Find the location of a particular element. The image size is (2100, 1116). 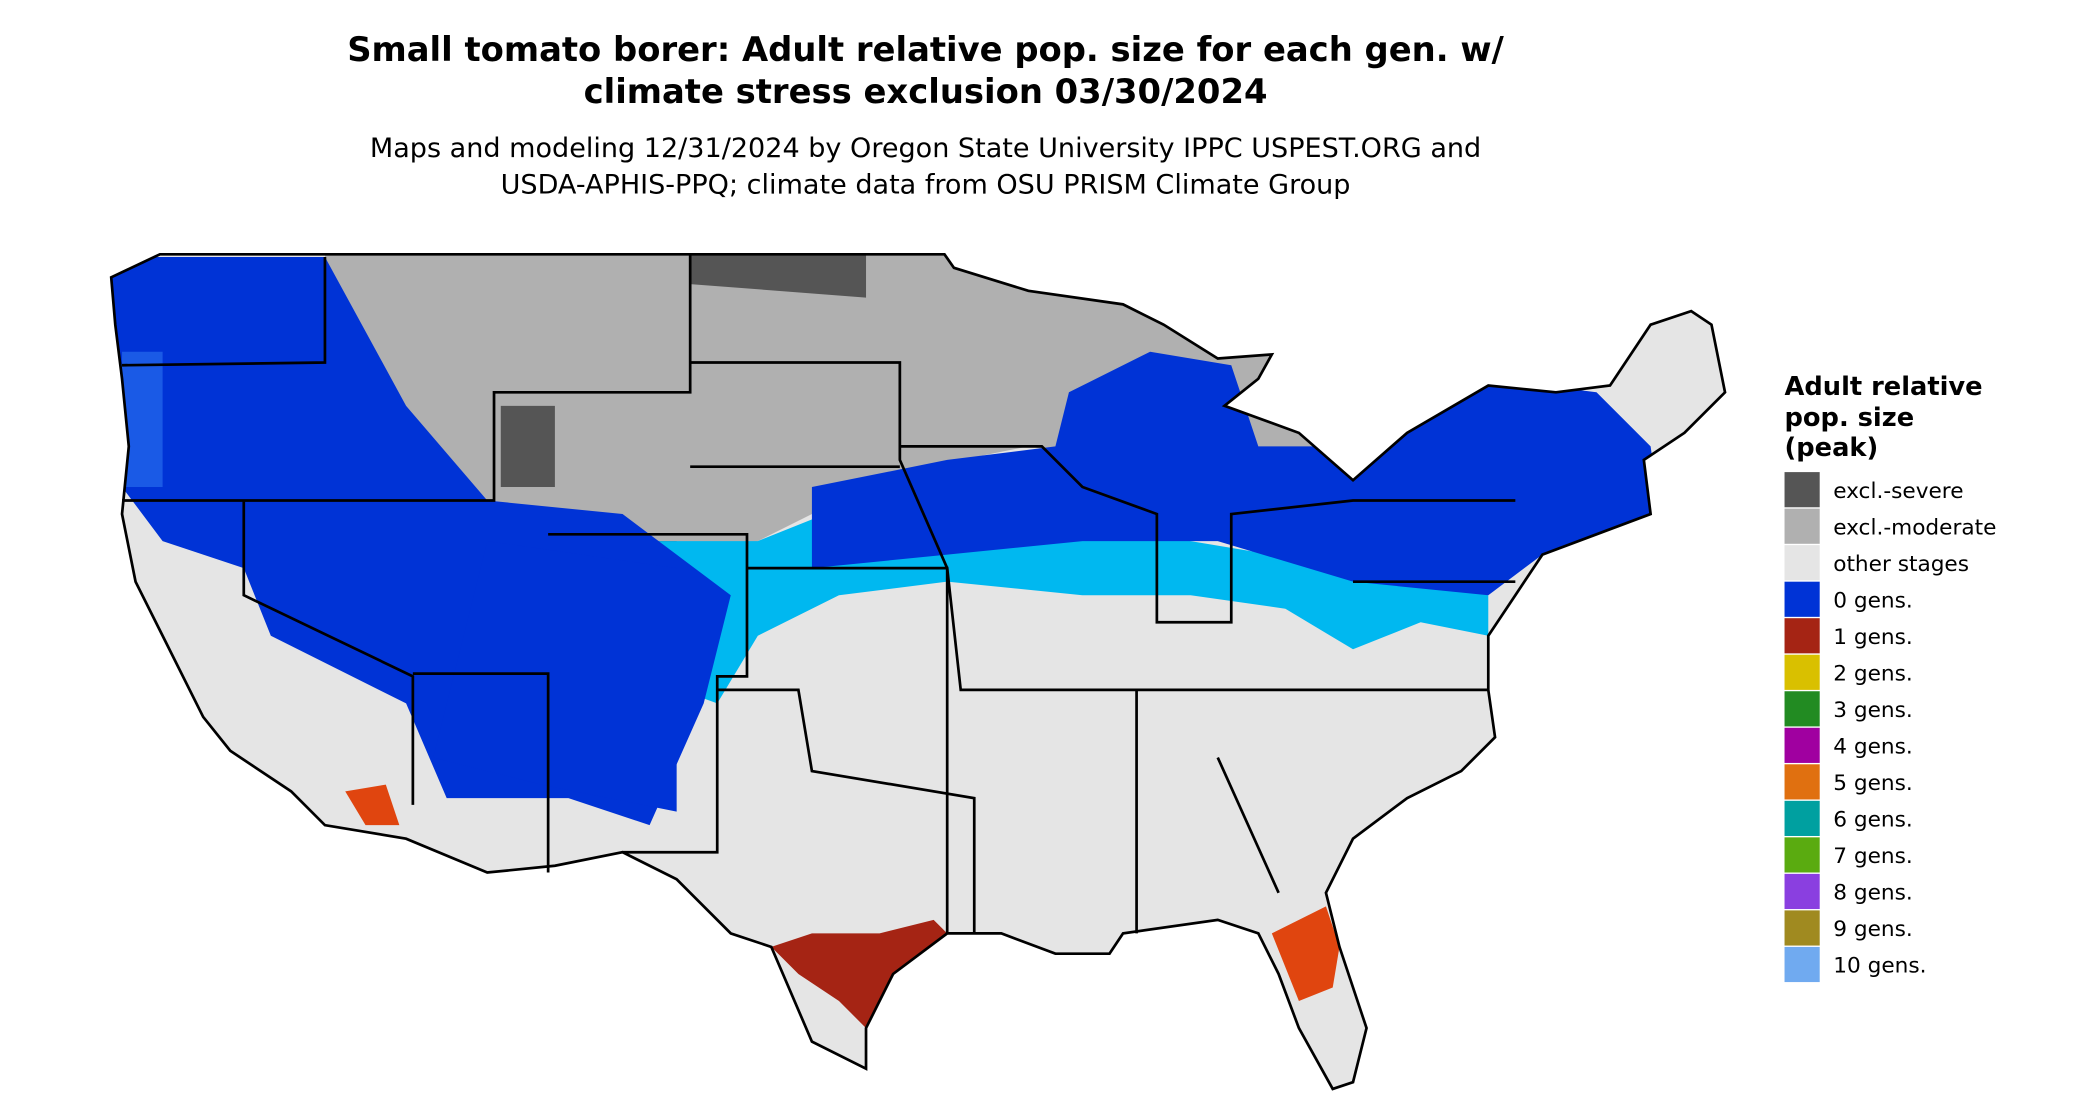

legend-label: other stages is located at coordinates (1901, 564).